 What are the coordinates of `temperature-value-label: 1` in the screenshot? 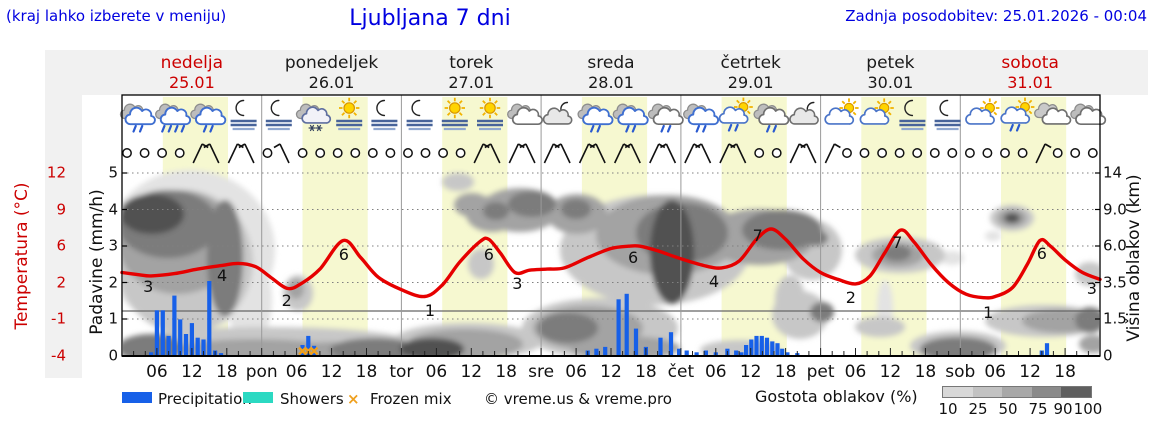 It's located at (430, 310).